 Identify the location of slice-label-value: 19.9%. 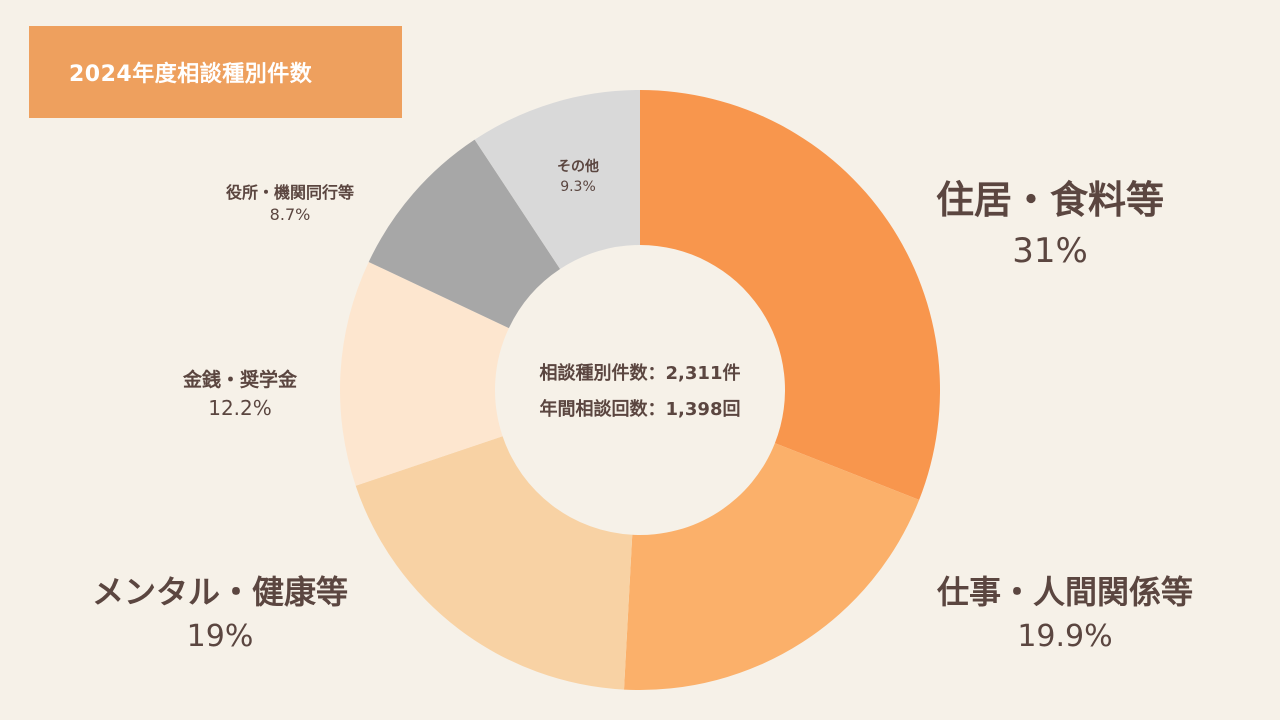
(1065, 636).